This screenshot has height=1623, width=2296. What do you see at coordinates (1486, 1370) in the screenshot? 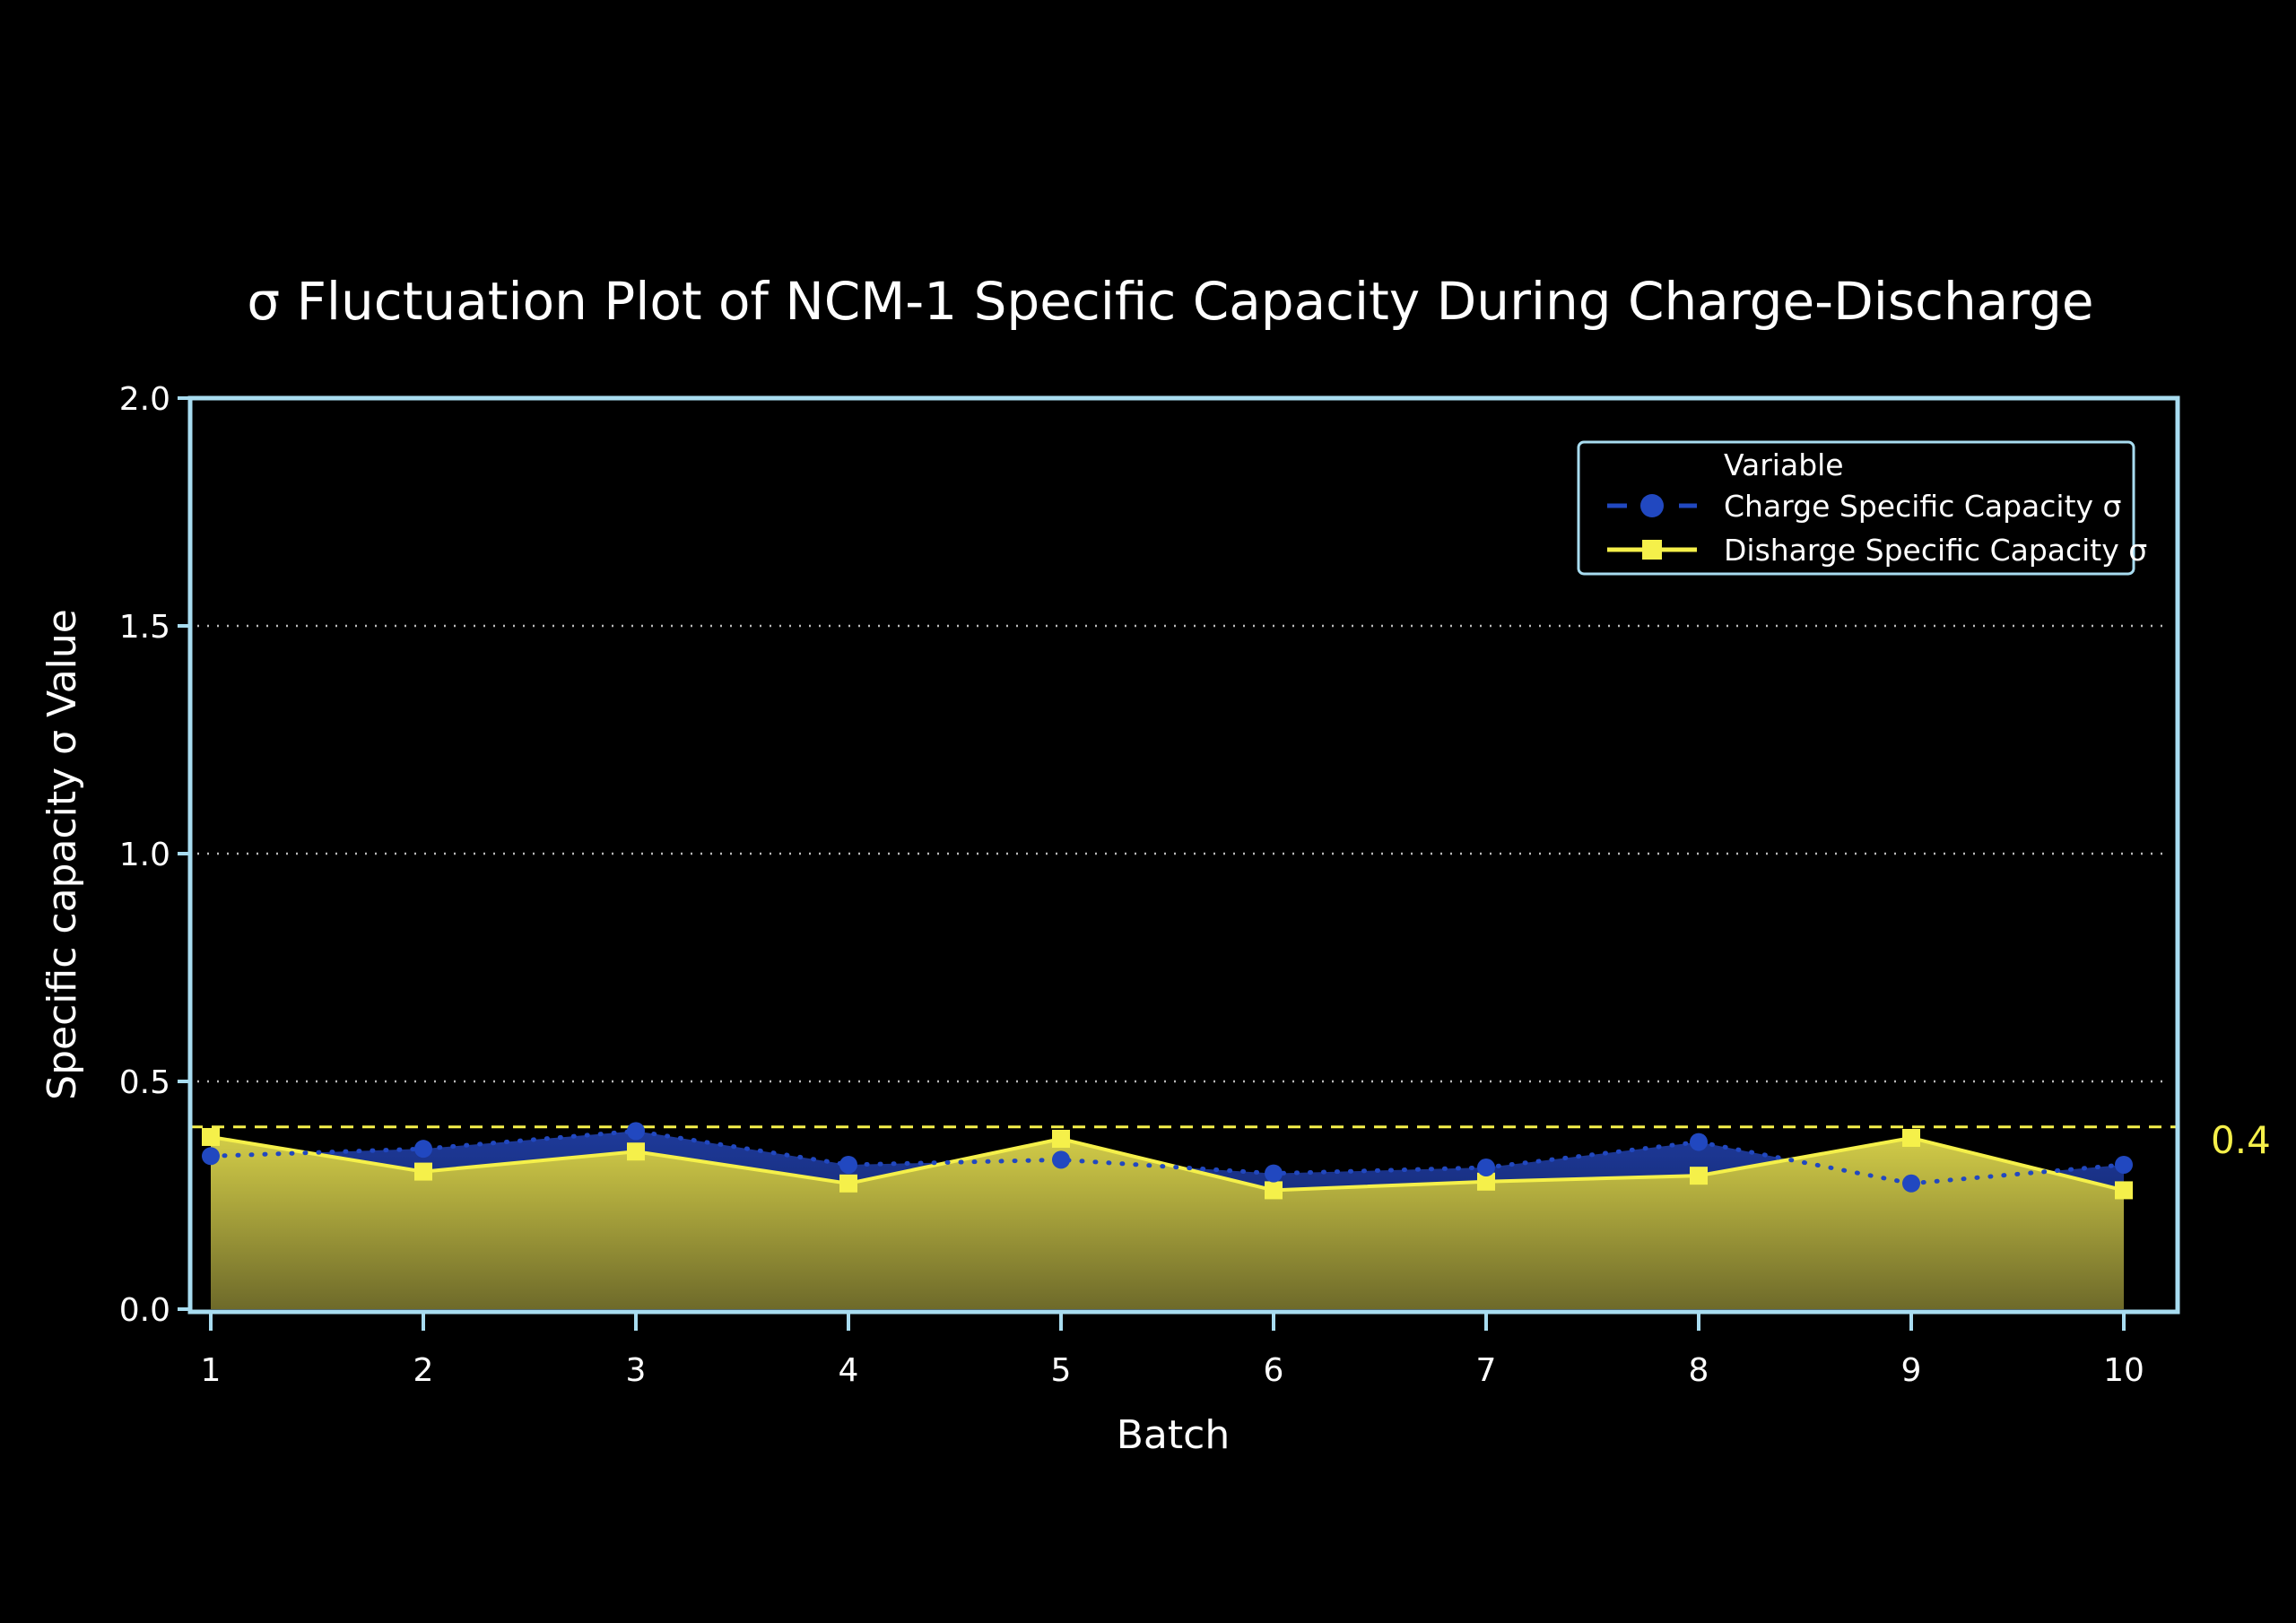
I see `x-tick-label: 7` at bounding box center [1486, 1370].